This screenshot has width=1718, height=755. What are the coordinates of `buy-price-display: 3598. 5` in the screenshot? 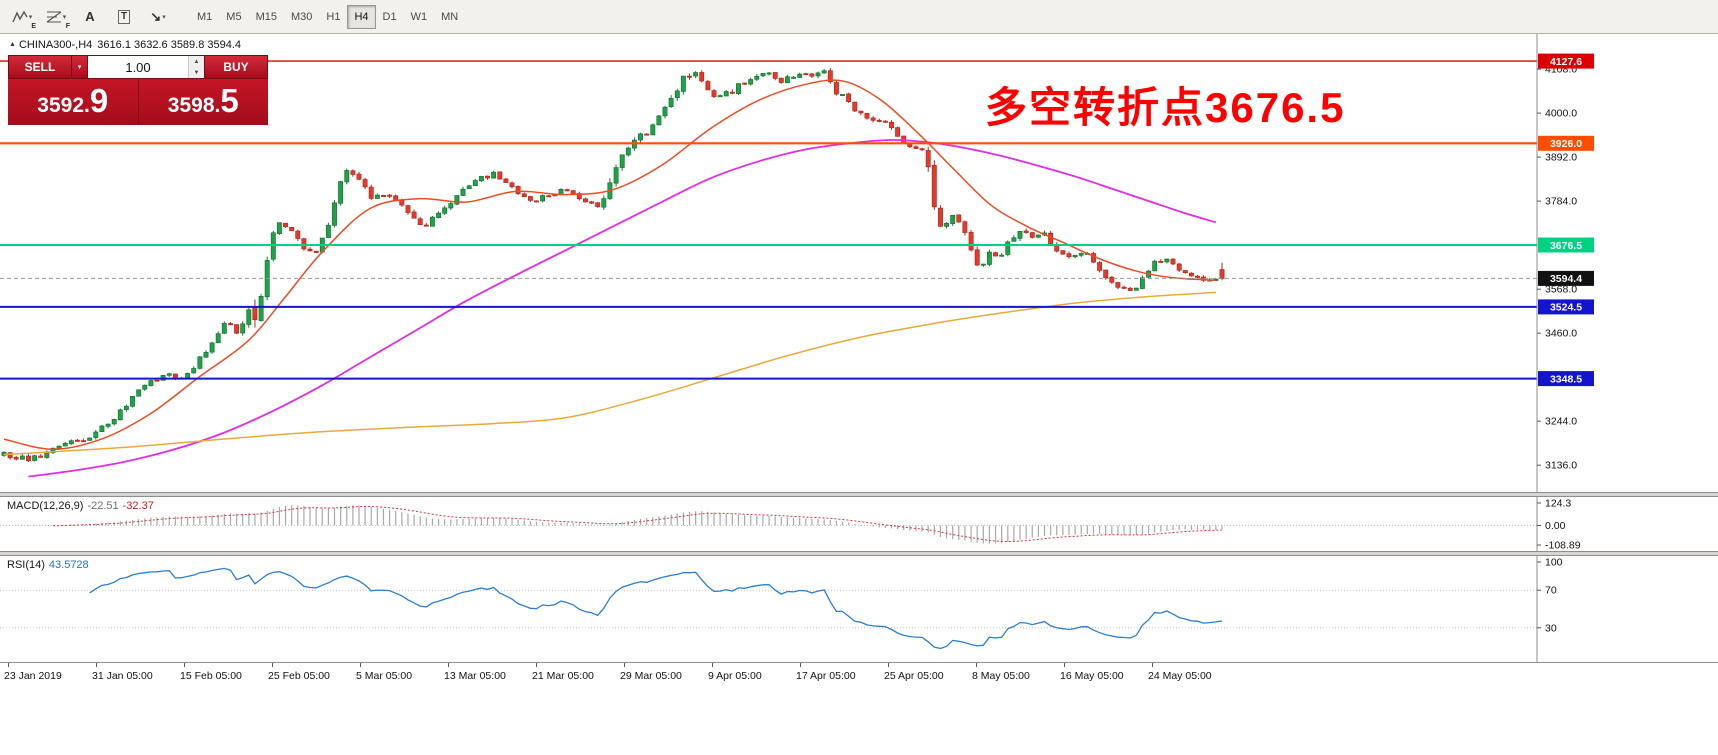 It's located at (203, 102).